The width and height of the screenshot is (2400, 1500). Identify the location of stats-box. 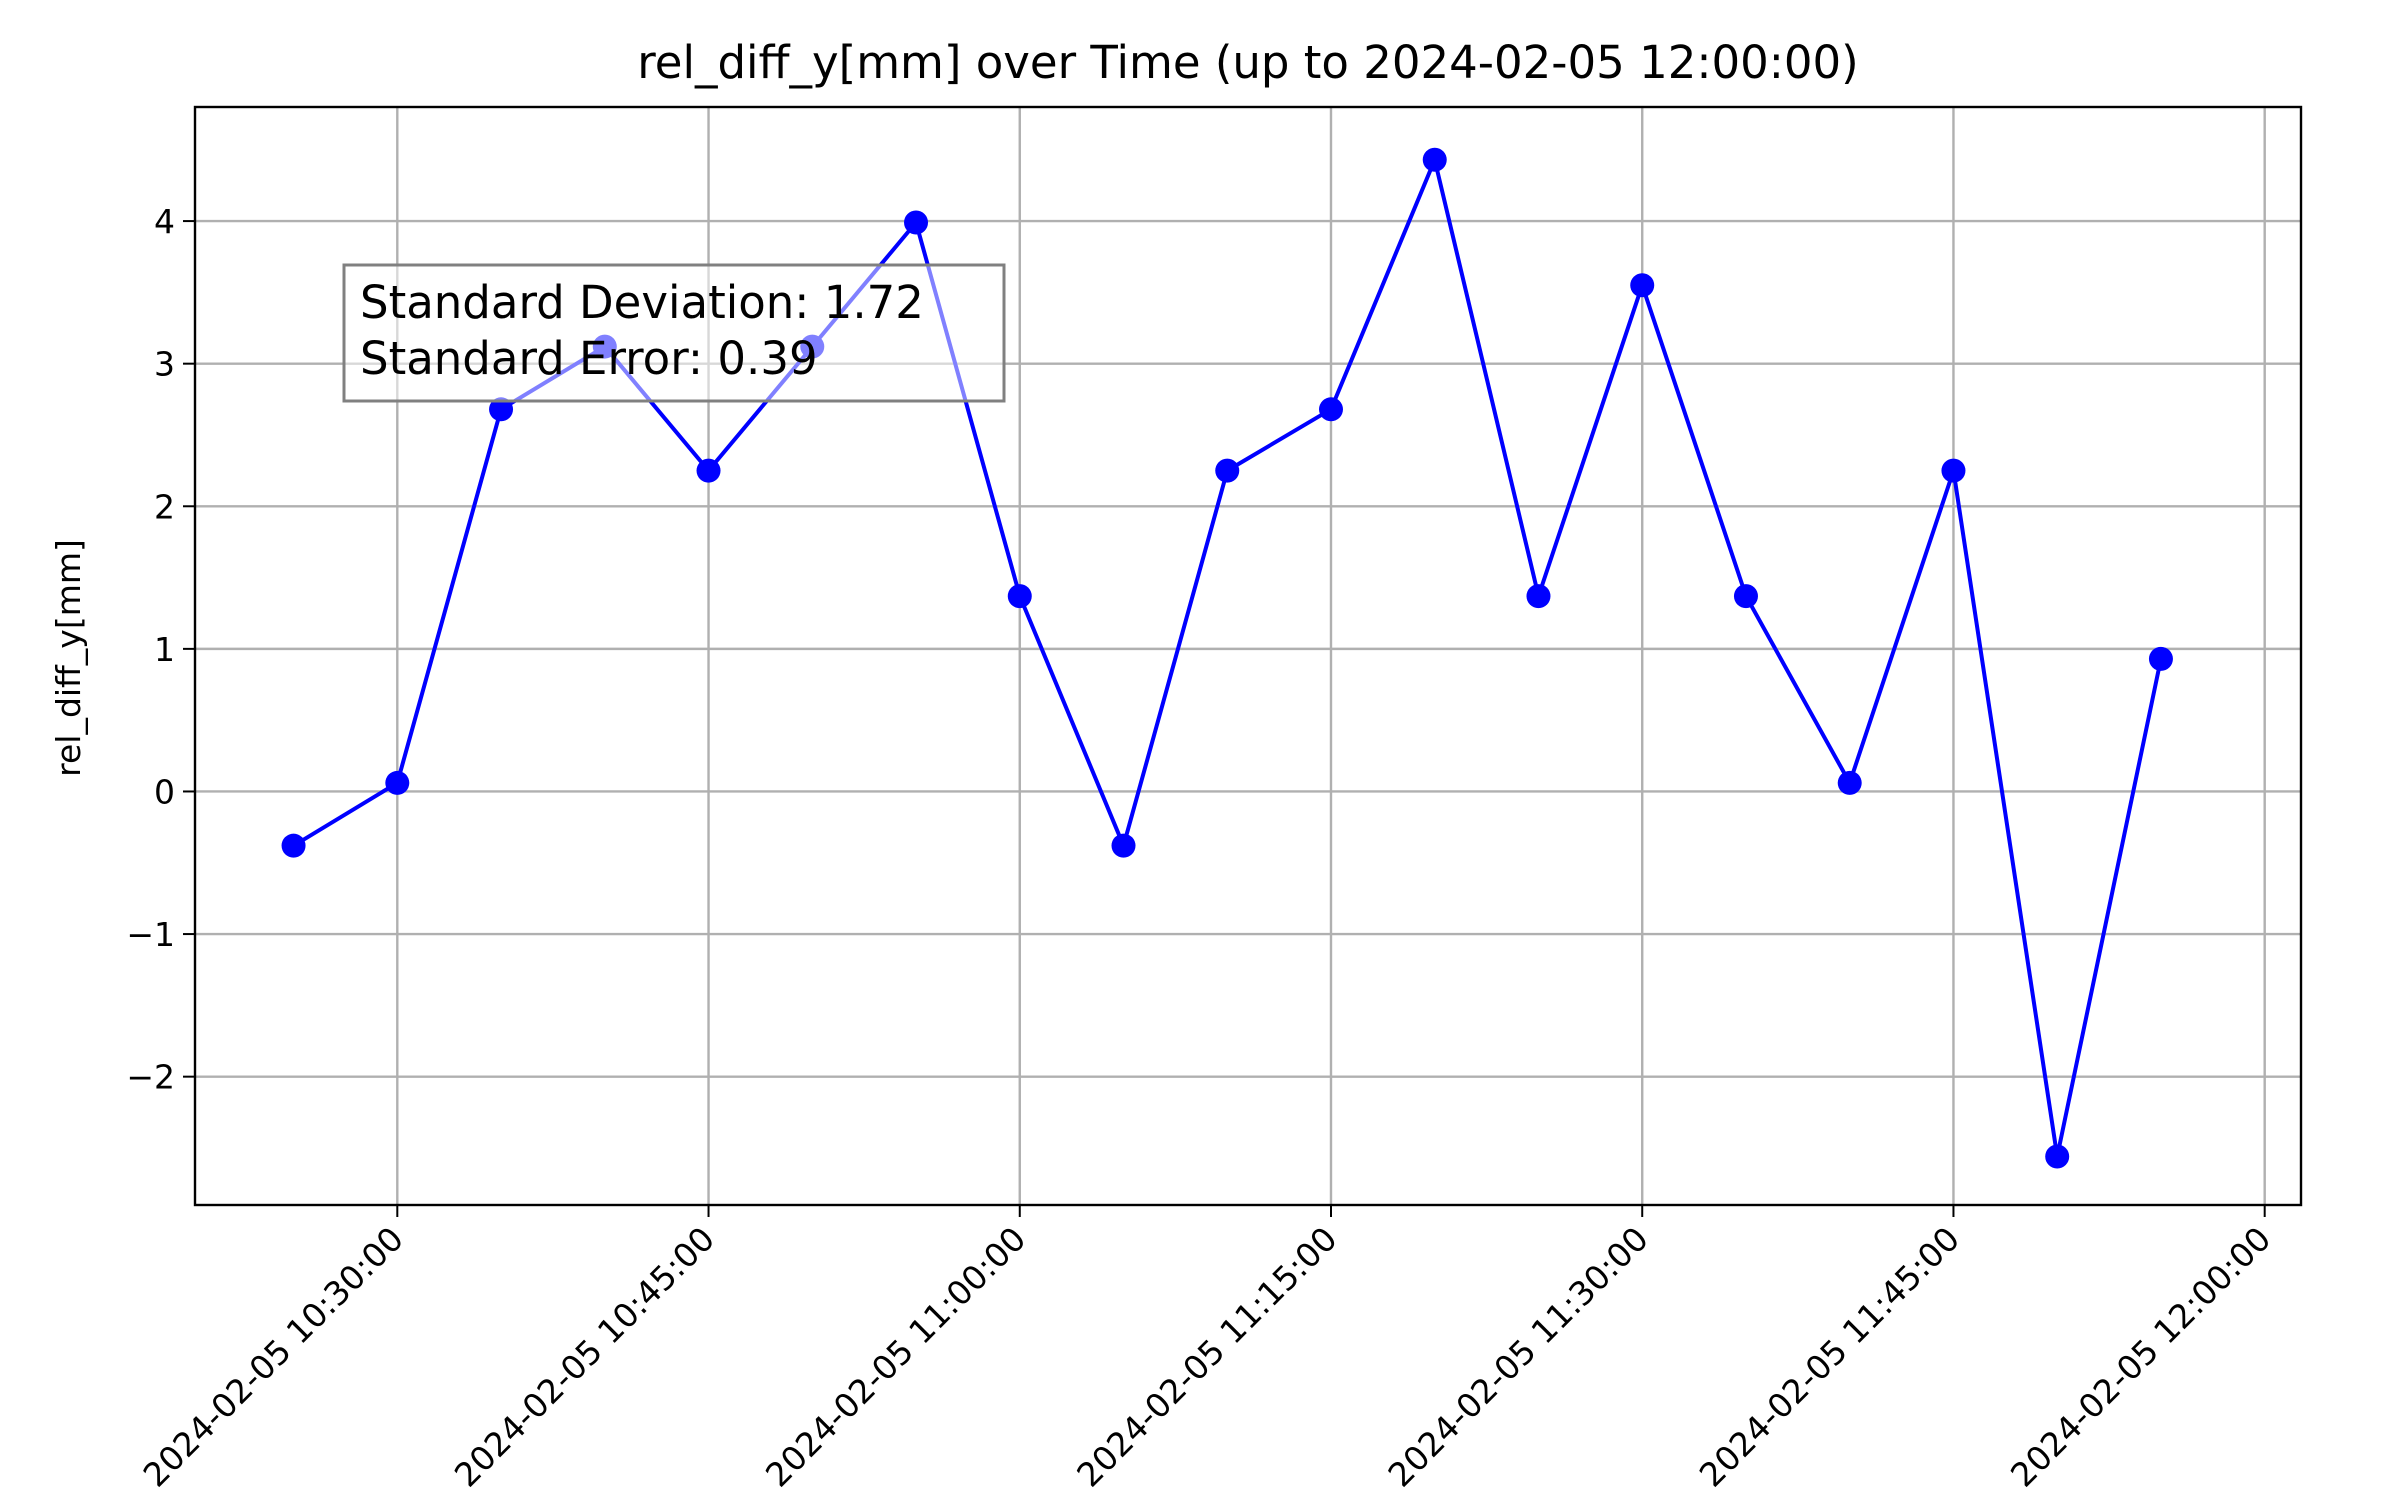
(674, 333).